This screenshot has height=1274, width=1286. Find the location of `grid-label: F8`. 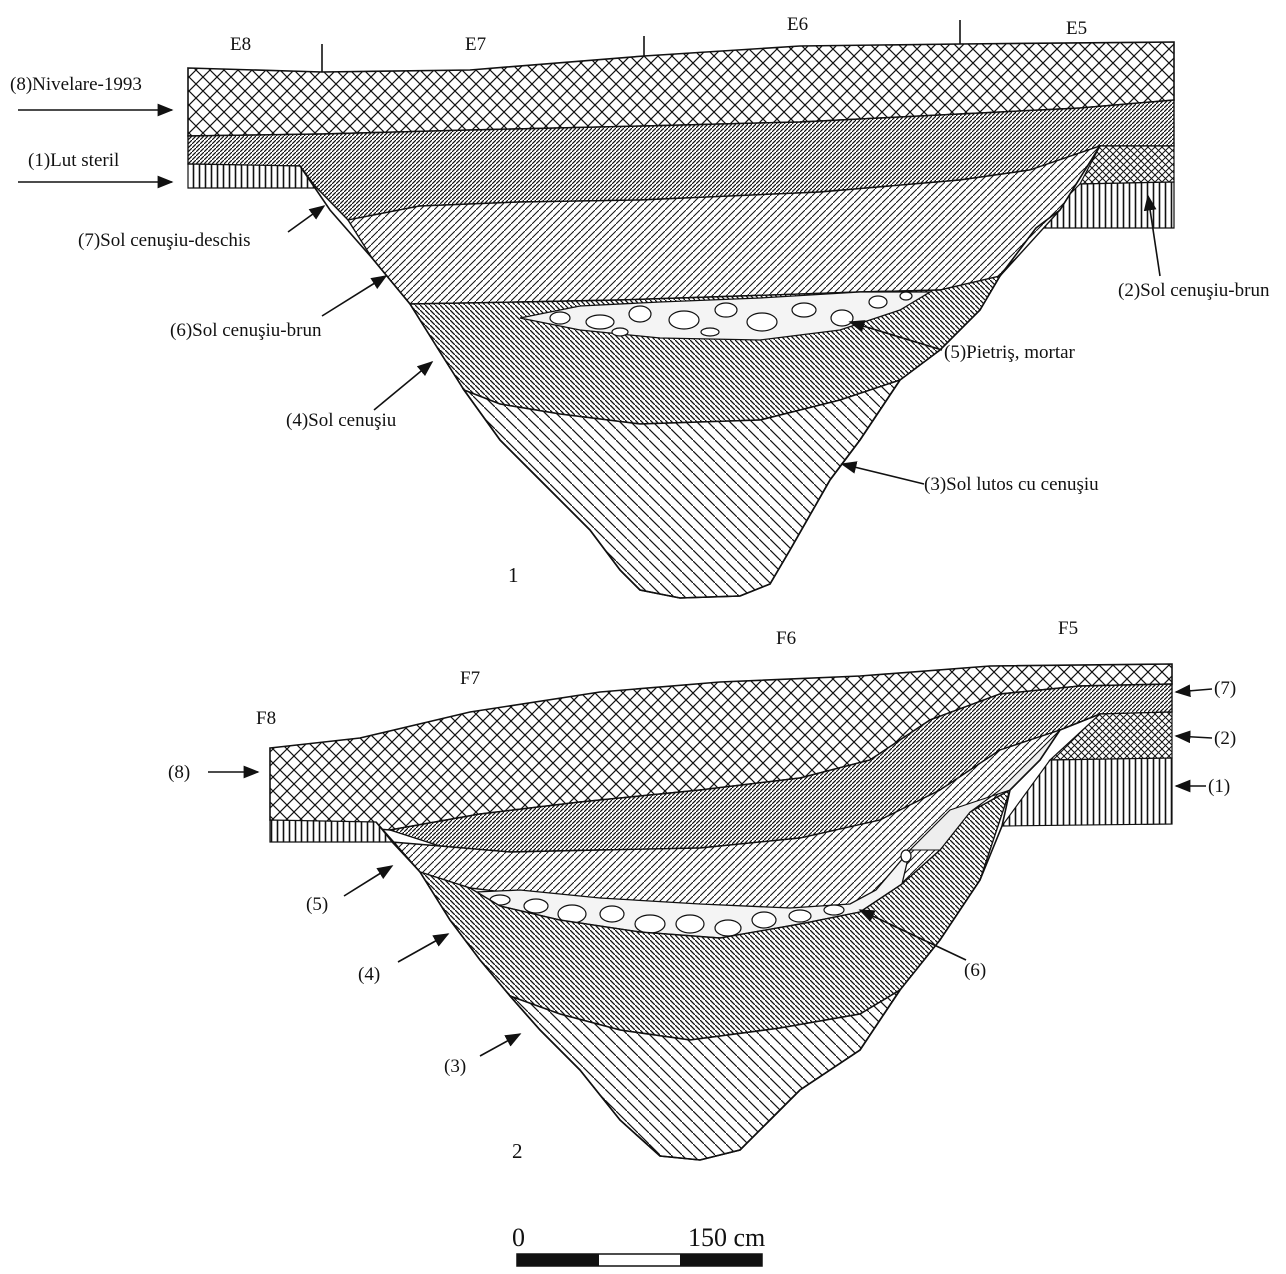

grid-label: F8 is located at coordinates (266, 718).